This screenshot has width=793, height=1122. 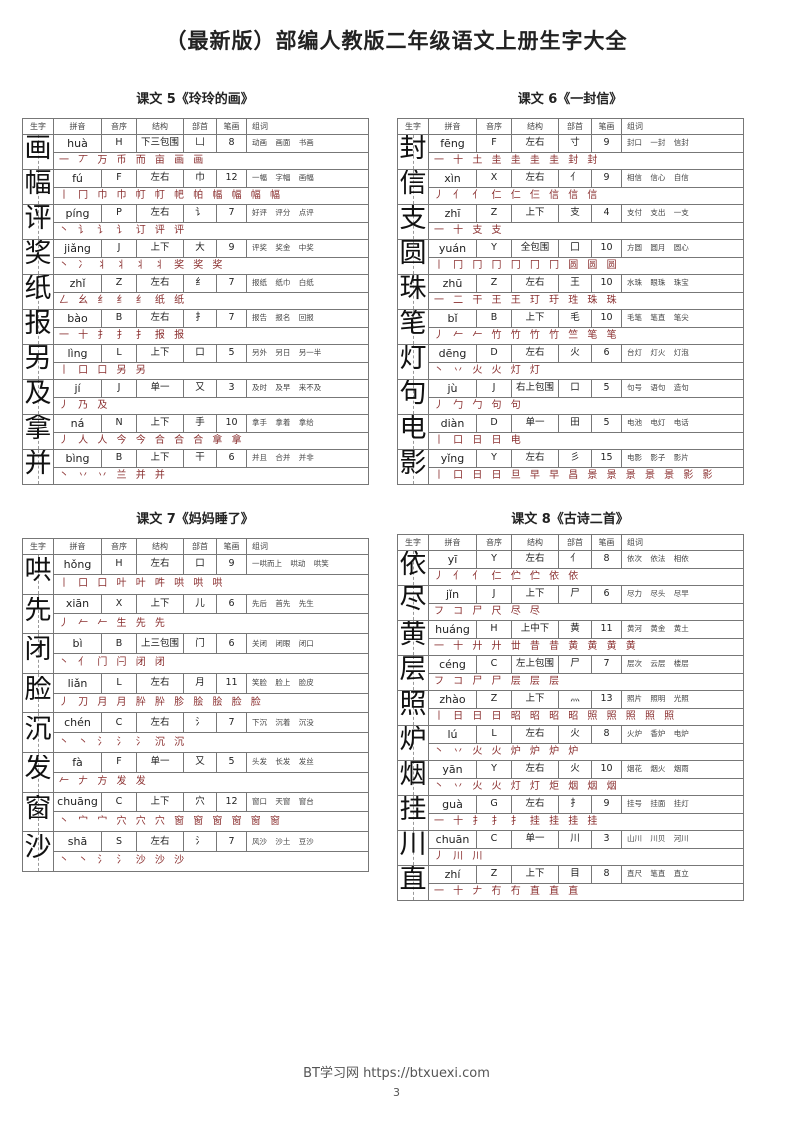 I want to click on character-cell: 纸, so click(x=38, y=292).